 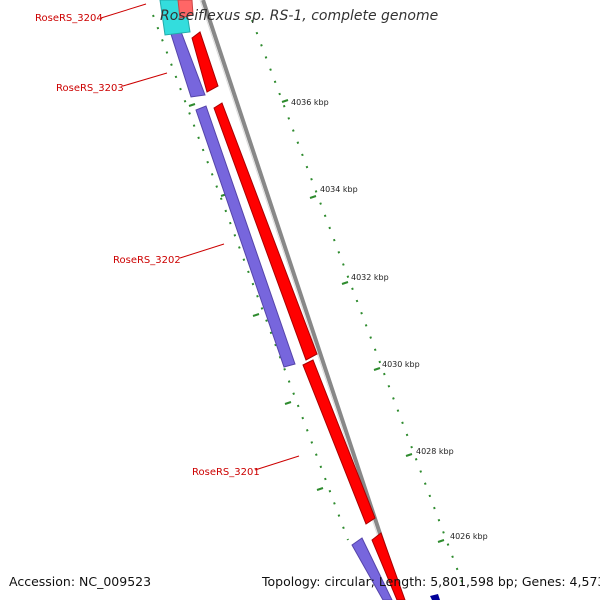 I want to click on accession-label: Accession: NC_009523, so click(x=80, y=581).